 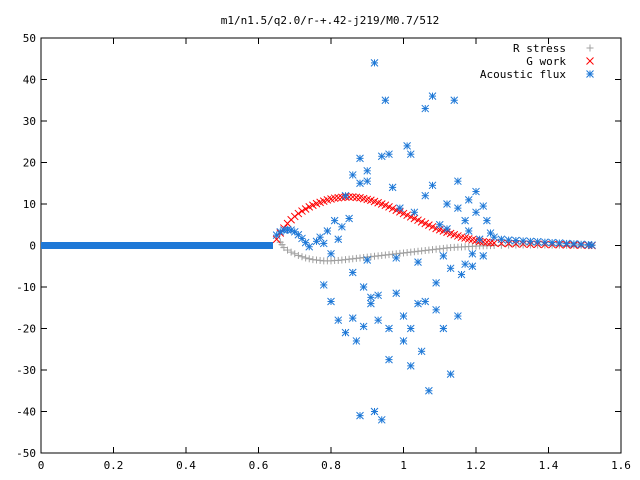 I want to click on y-tick-label: -20, so click(x=26, y=329).